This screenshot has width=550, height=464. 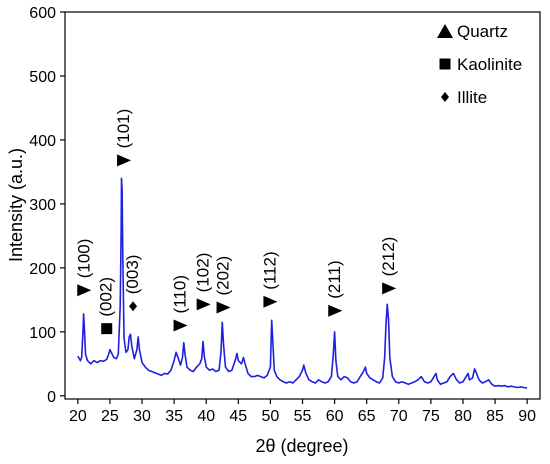 What do you see at coordinates (335, 416) in the screenshot?
I see `x-tick-label: 60` at bounding box center [335, 416].